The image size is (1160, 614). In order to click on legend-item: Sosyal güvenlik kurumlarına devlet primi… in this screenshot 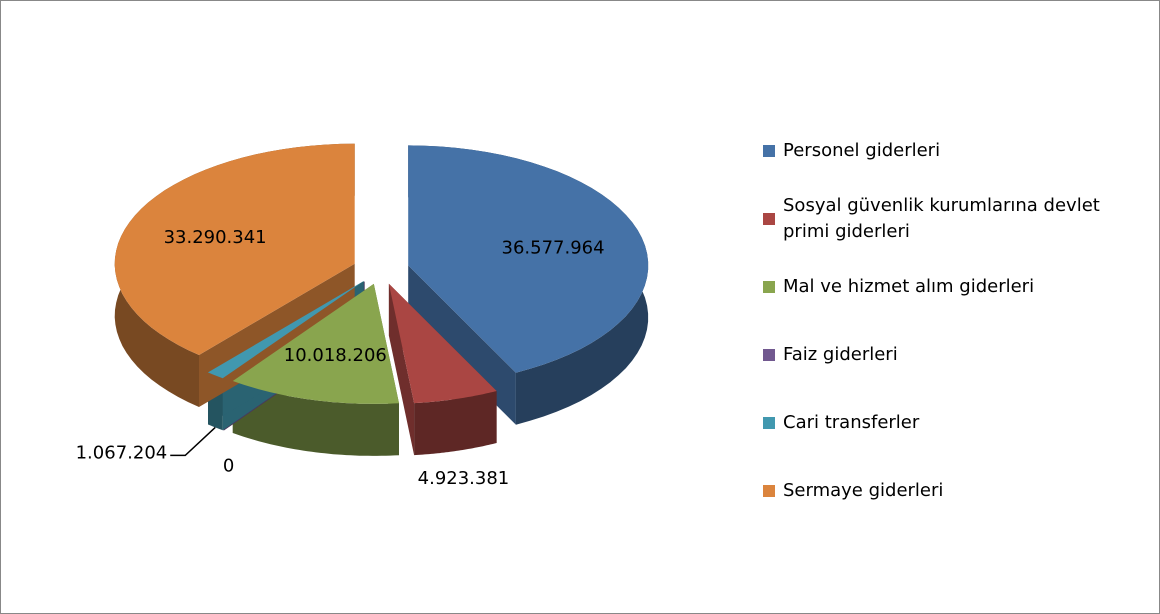, I will do `click(933, 219)`.